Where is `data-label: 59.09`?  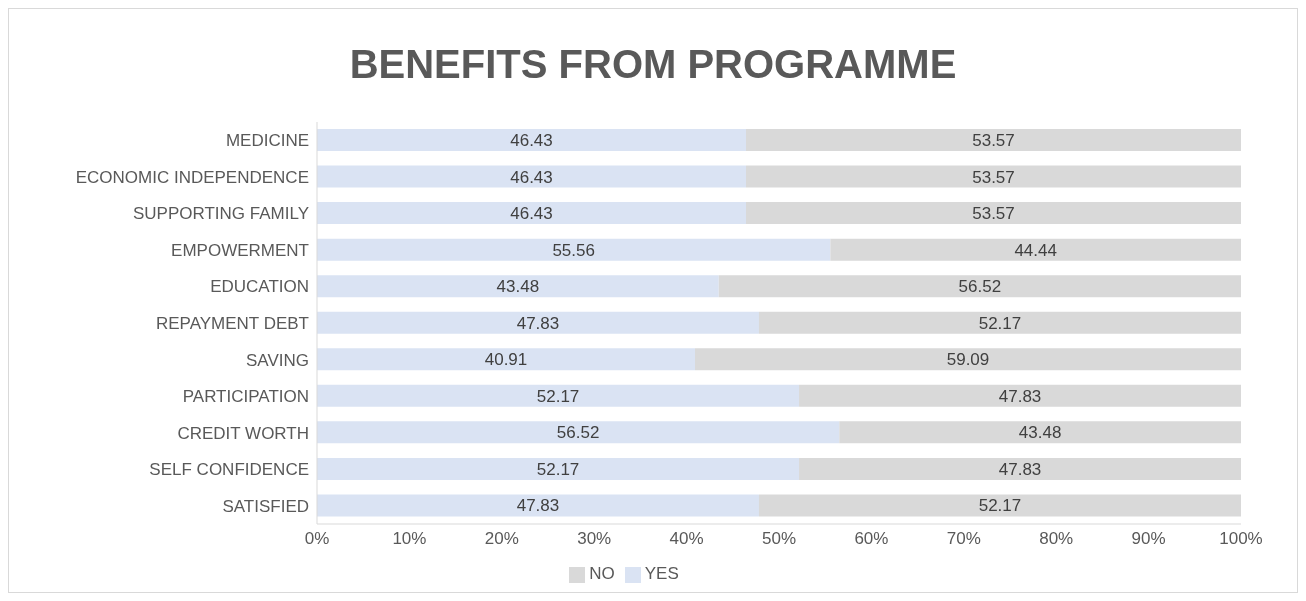 data-label: 59.09 is located at coordinates (968, 360).